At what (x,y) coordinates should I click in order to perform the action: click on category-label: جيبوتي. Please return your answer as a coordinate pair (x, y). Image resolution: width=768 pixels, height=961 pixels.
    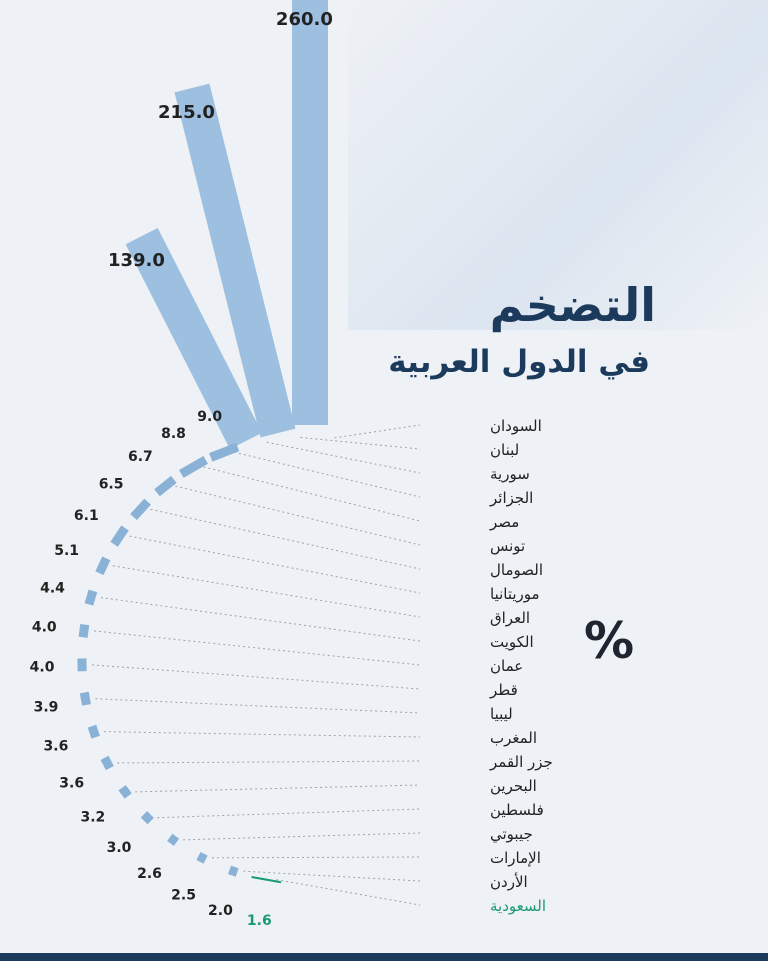
    Looking at the image, I should click on (511, 834).